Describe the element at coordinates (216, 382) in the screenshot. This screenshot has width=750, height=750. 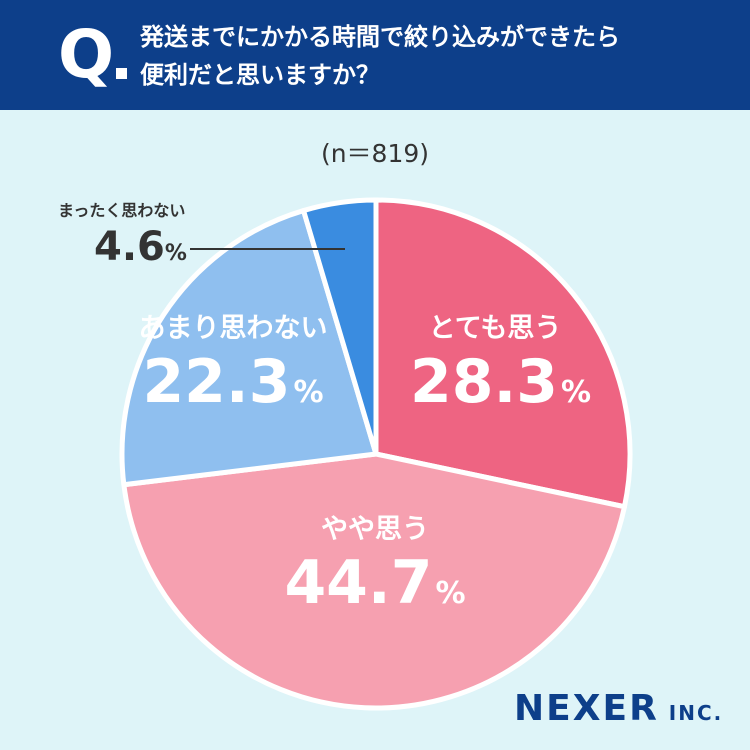
I see `slice-value-amari: 22.3` at that location.